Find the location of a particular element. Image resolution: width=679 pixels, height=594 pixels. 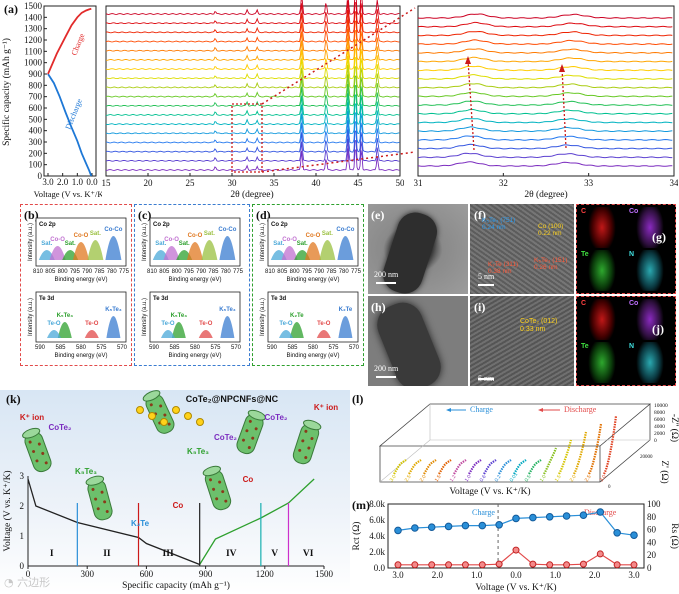

zoom-xtick: 32 is located at coordinates (503, 183).